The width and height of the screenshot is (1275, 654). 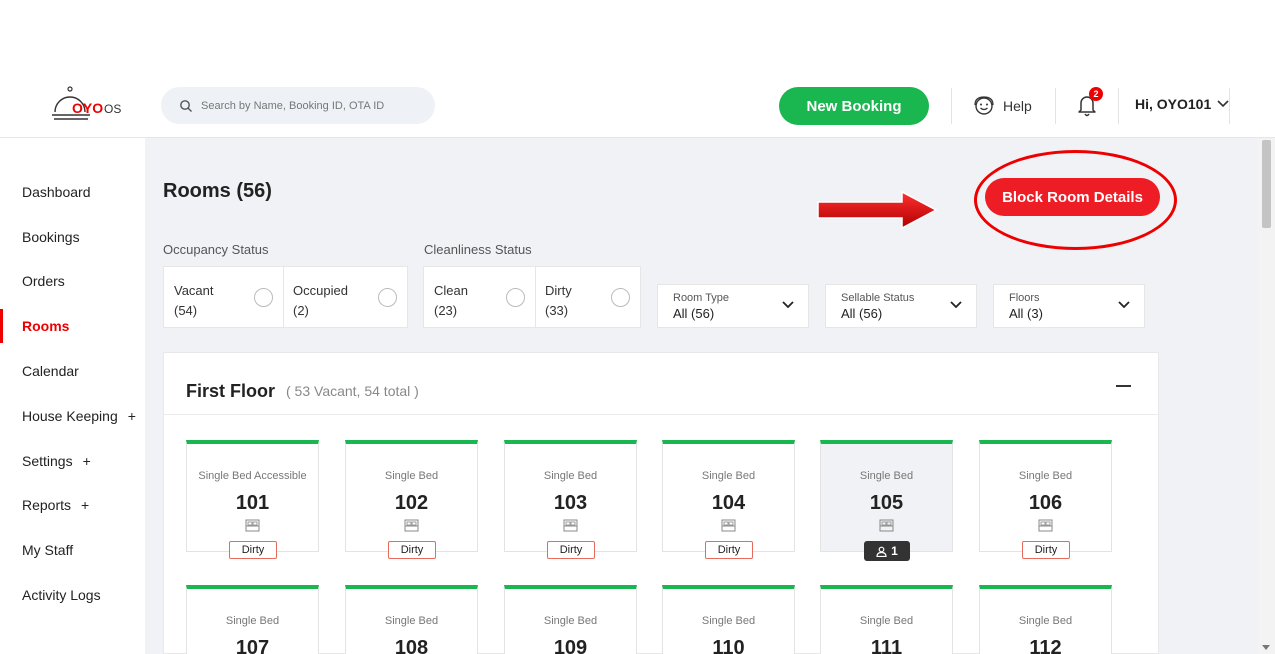 What do you see at coordinates (72, 281) in the screenshot?
I see `sidebar-item-orders: Orders` at bounding box center [72, 281].